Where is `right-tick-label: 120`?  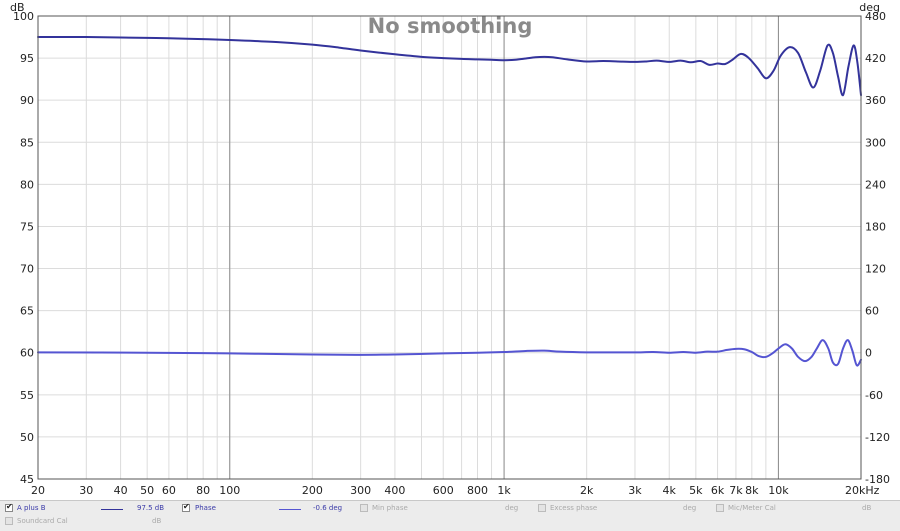 right-tick-label: 120 is located at coordinates (875, 269).